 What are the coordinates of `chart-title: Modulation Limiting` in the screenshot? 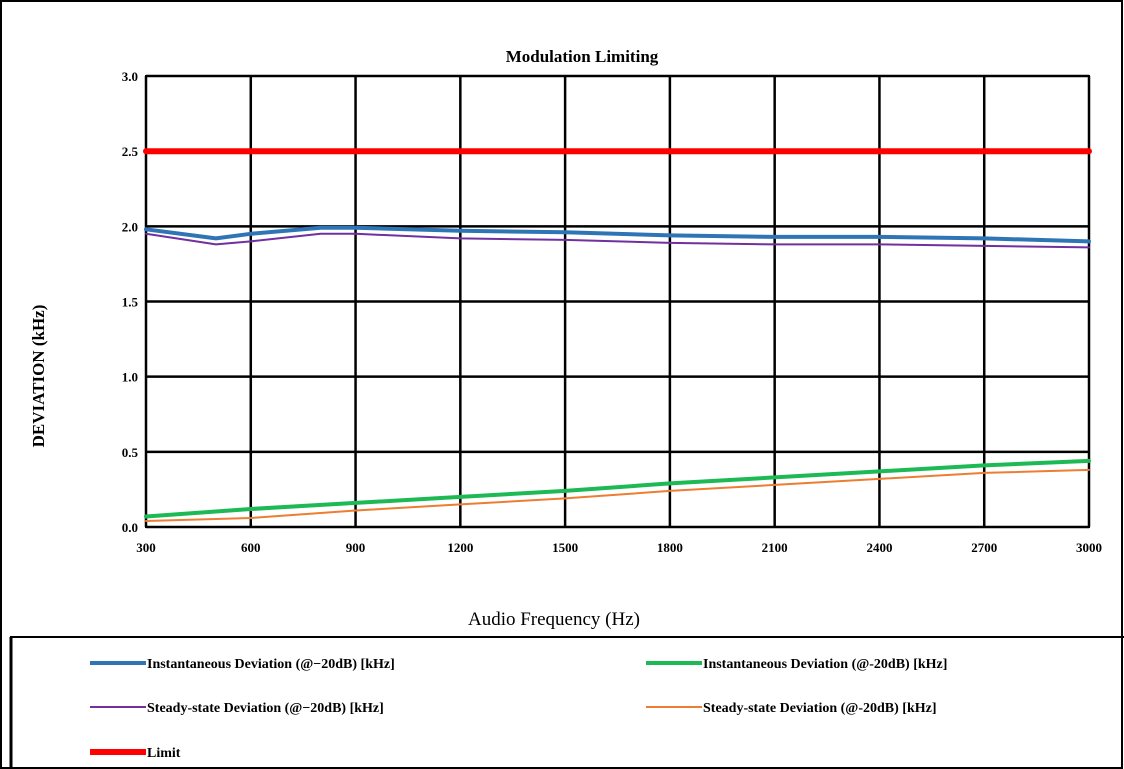 It's located at (582, 56).